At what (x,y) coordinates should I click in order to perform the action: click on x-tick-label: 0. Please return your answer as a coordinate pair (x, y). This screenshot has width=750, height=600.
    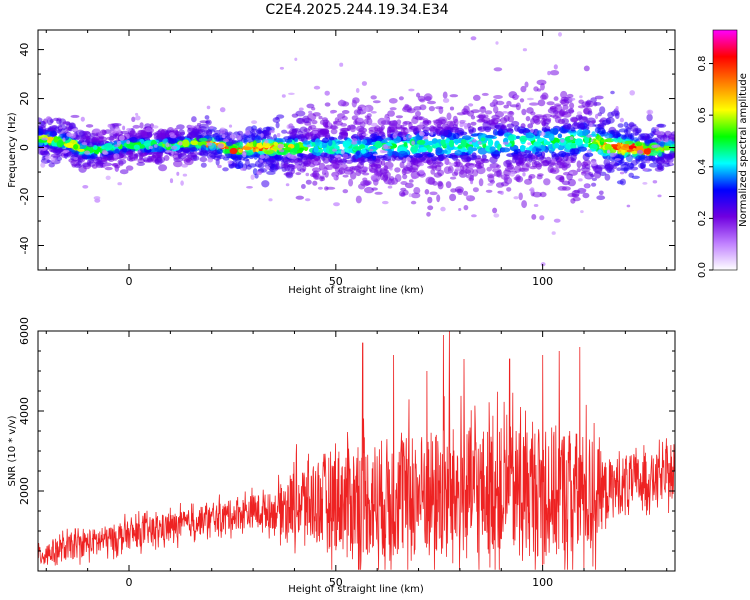
    Looking at the image, I should click on (129, 582).